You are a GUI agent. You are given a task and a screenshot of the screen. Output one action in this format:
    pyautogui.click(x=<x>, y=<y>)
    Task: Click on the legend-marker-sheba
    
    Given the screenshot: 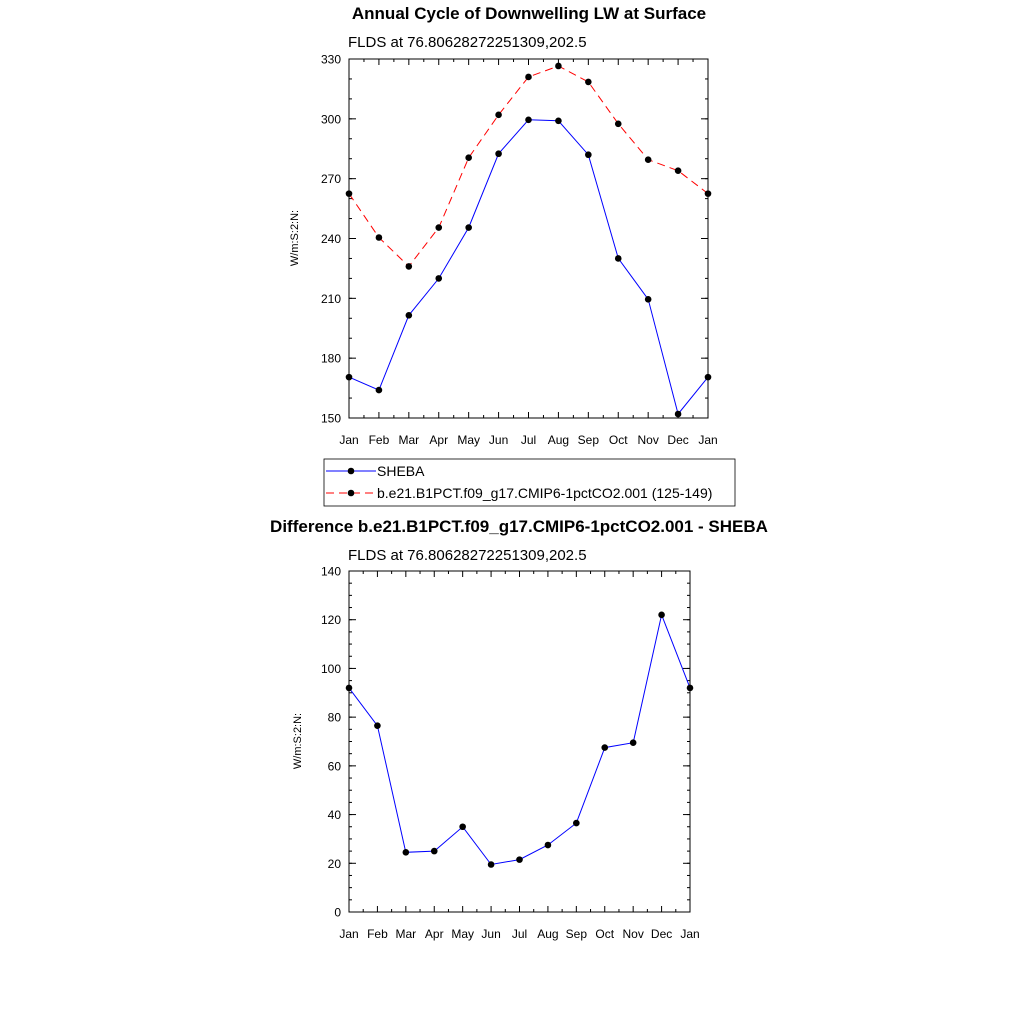 What is the action you would take?
    pyautogui.click(x=351, y=471)
    